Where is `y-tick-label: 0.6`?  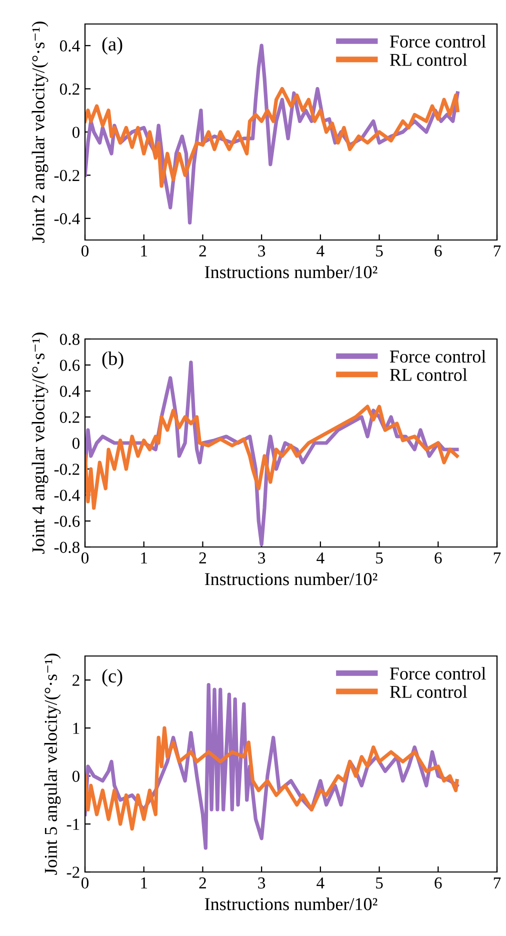
y-tick-label: 0.6 is located at coordinates (70, 366).